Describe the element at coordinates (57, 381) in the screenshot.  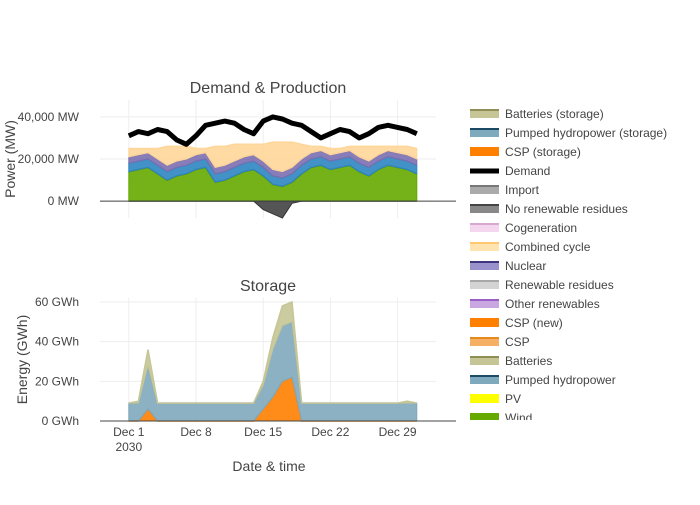
I see `storage-y-tick-label: 20 GWh` at that location.